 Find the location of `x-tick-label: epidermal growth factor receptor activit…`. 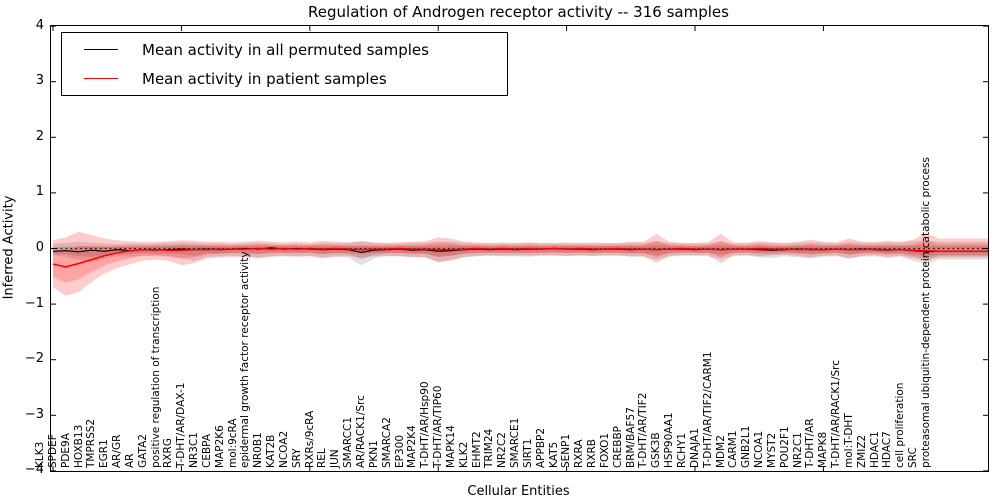

x-tick-label: epidermal growth factor receptor activit… is located at coordinates (245, 359).